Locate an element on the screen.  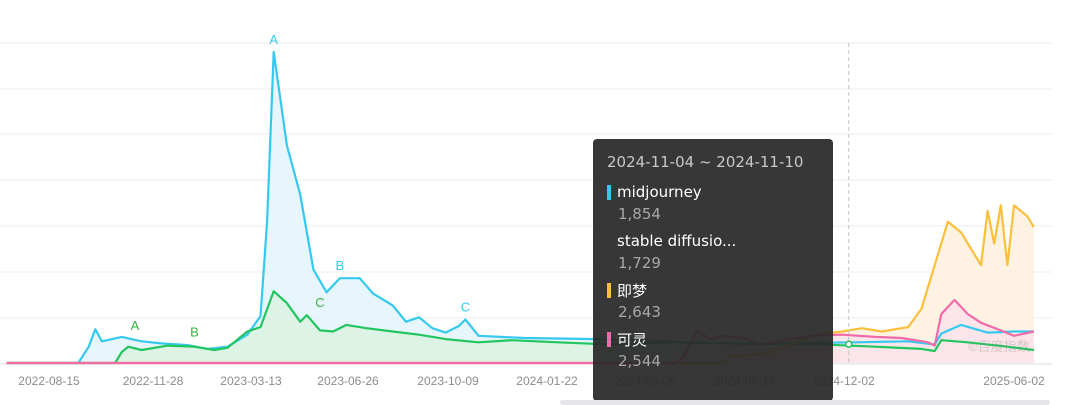
tooltip-series-name: 可灵 is located at coordinates (720, 339).